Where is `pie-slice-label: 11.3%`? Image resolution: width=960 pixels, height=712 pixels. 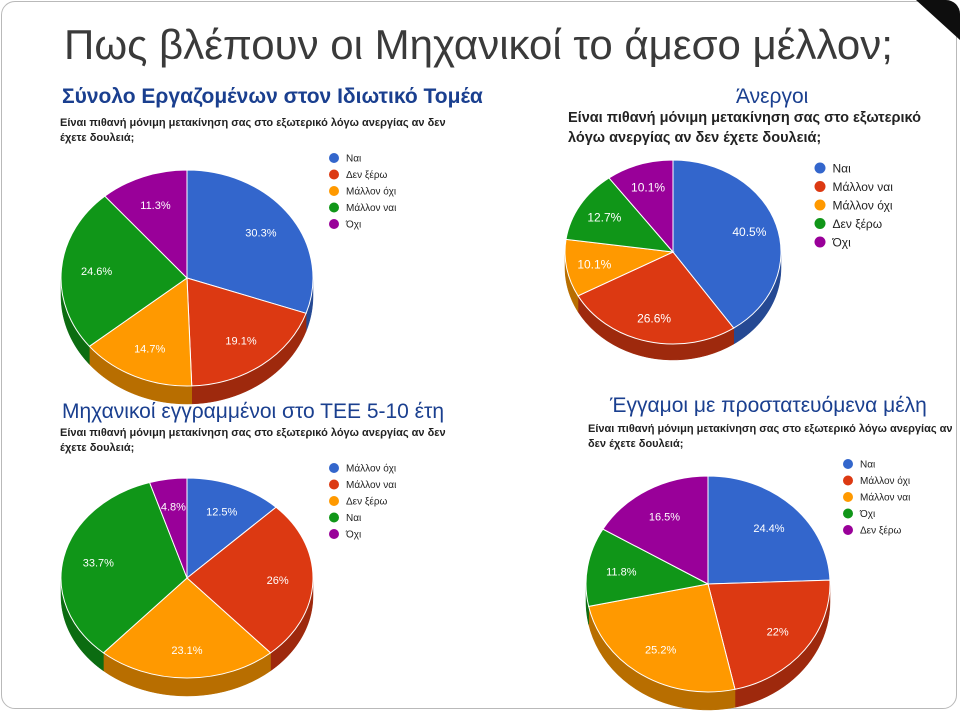 pie-slice-label: 11.3% is located at coordinates (155, 206).